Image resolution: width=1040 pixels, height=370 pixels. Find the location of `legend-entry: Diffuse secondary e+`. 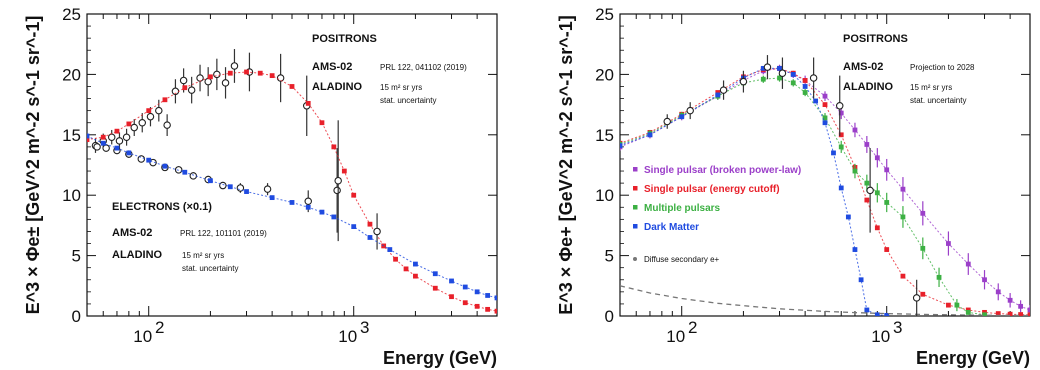

legend-entry: Diffuse secondary e+ is located at coordinates (682, 259).